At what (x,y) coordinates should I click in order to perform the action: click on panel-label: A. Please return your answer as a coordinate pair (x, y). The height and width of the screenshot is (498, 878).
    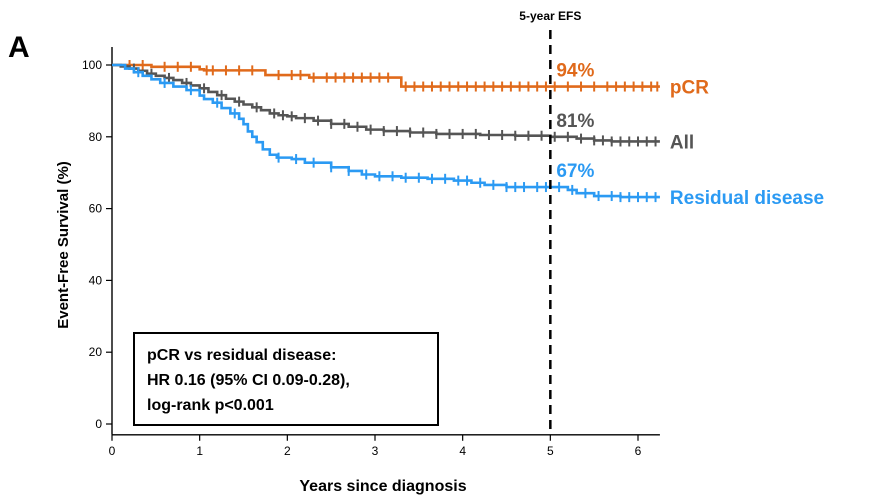
    Looking at the image, I should click on (19, 47).